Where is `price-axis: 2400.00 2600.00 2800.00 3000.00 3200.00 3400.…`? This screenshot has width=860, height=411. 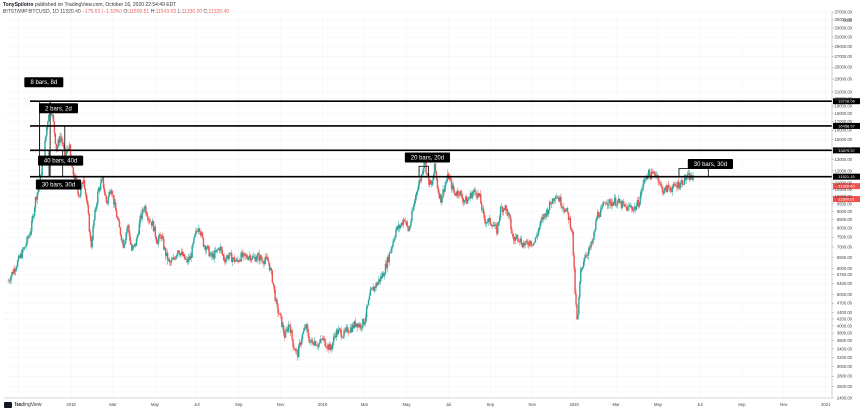 price-axis: 2400.00 2600.00 2800.00 3000.00 3200.00 3400.… is located at coordinates (842, 204).